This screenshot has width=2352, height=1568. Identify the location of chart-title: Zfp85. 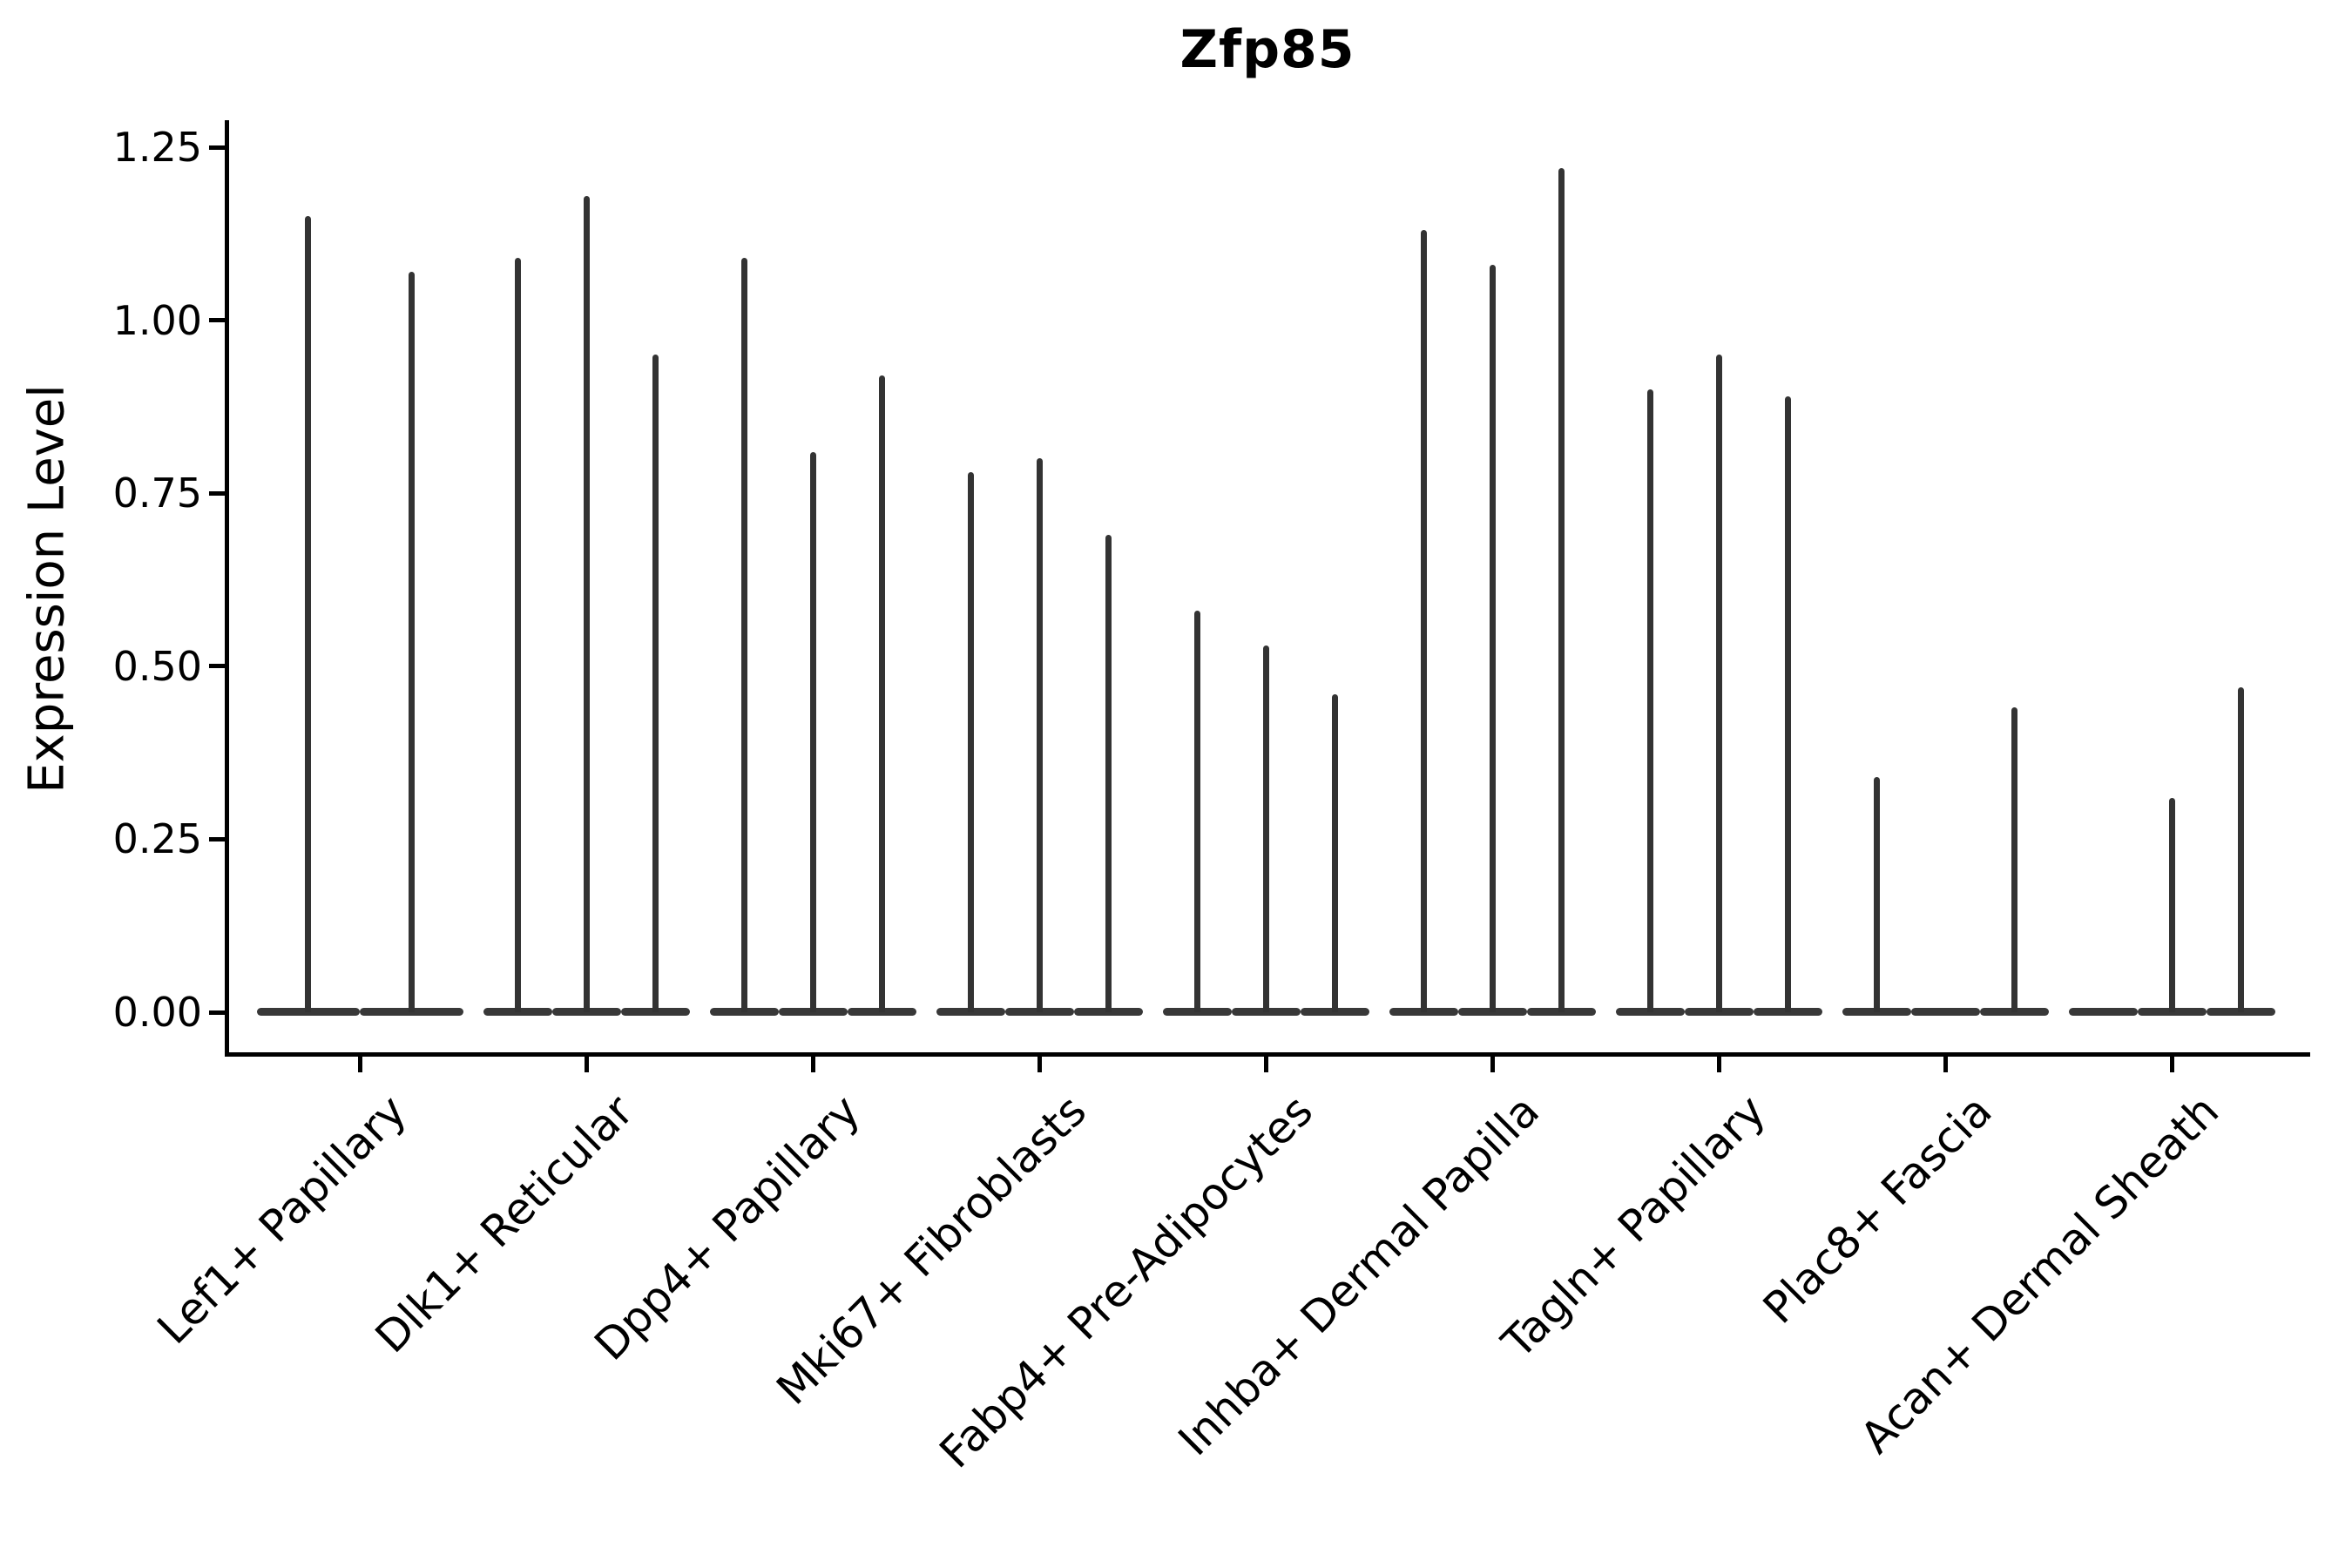
(1267, 49).